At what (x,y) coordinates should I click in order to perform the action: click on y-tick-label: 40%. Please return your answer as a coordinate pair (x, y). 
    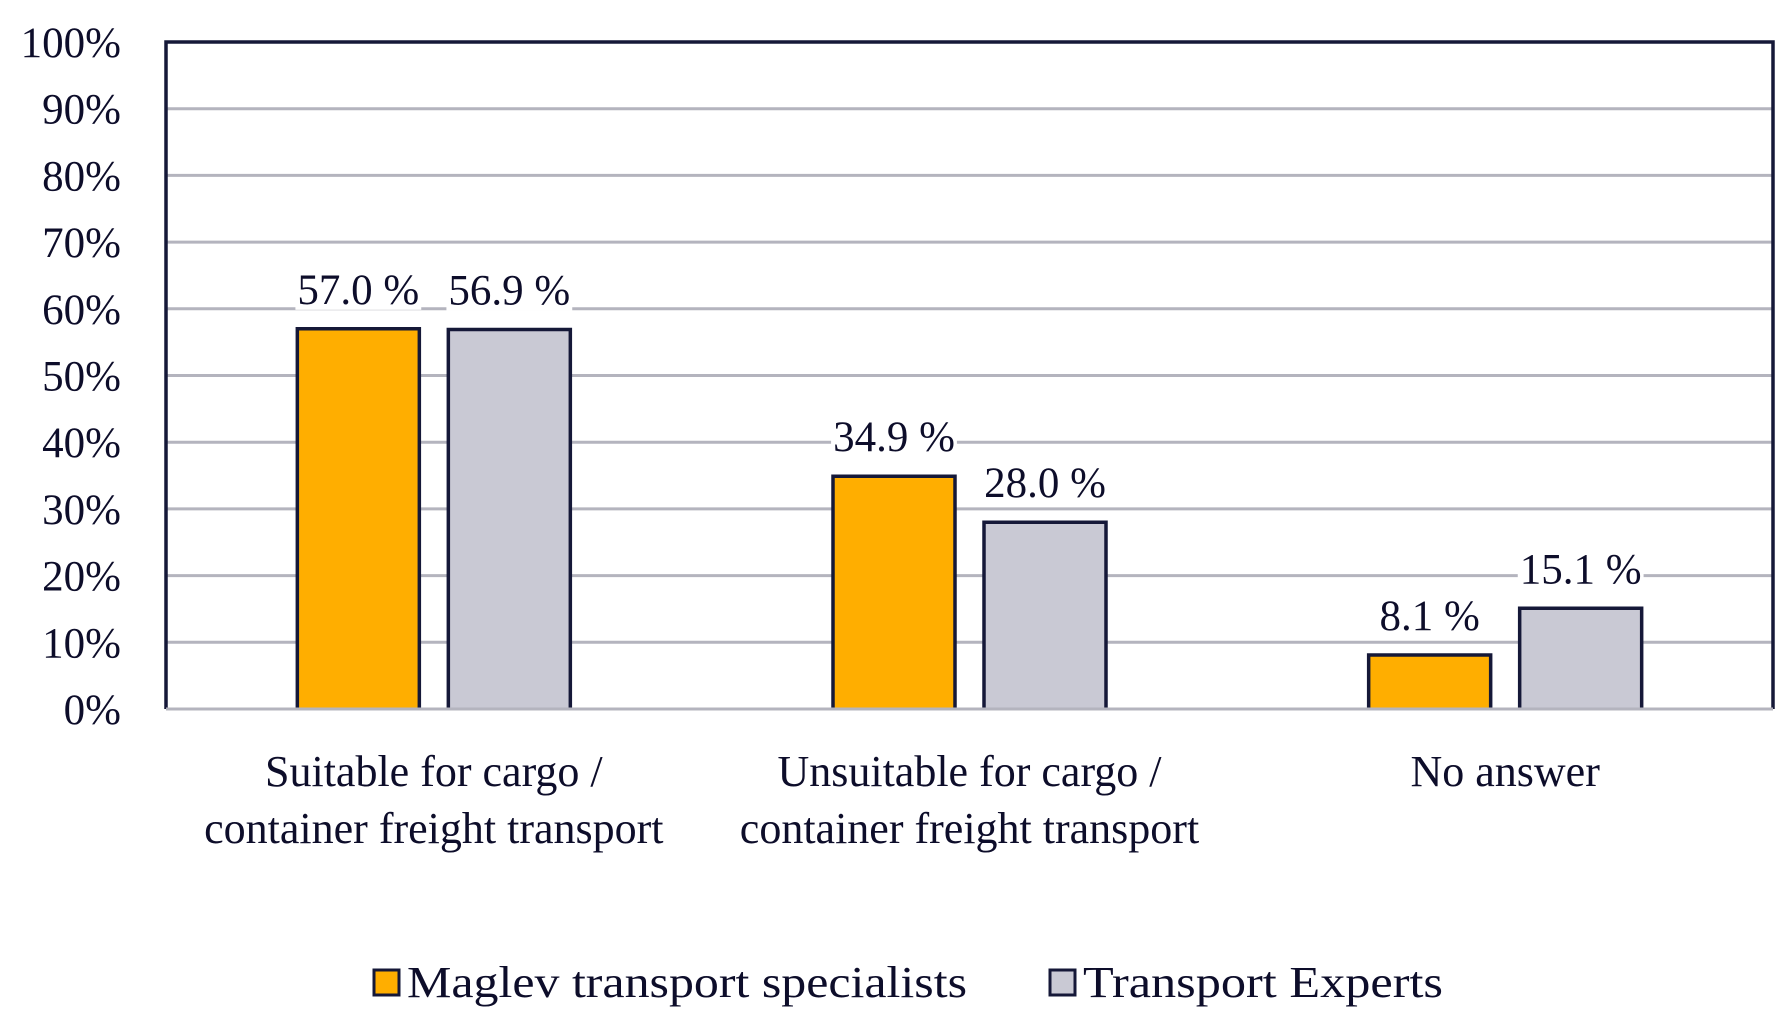
    Looking at the image, I should click on (81, 443).